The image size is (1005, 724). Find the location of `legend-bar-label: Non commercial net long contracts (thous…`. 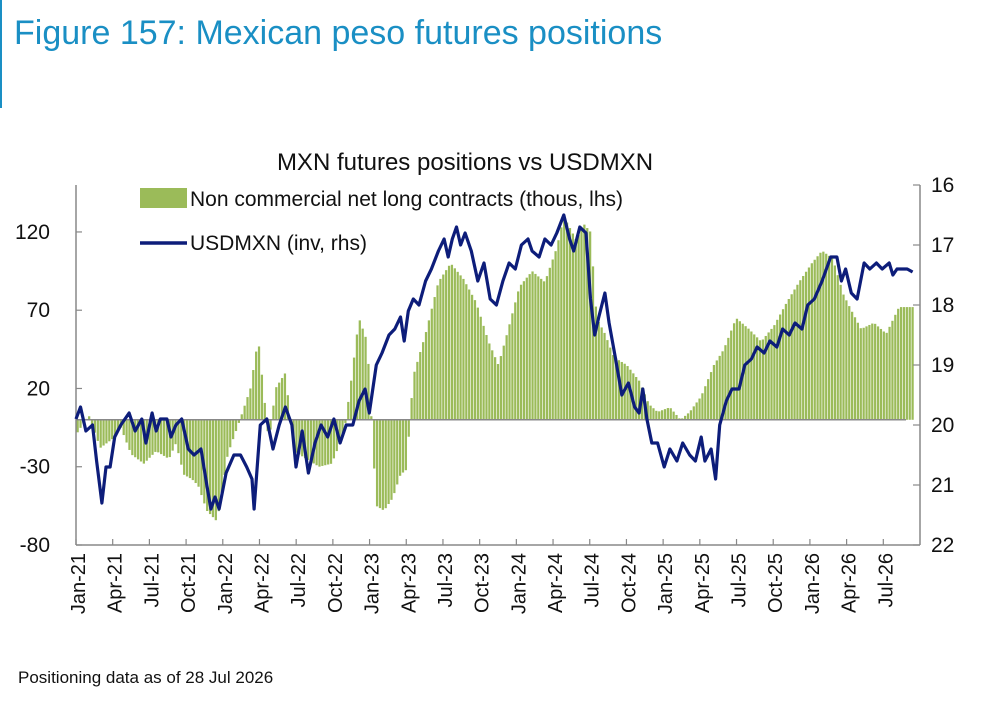

legend-bar-label: Non commercial net long contracts (thous… is located at coordinates (406, 199).